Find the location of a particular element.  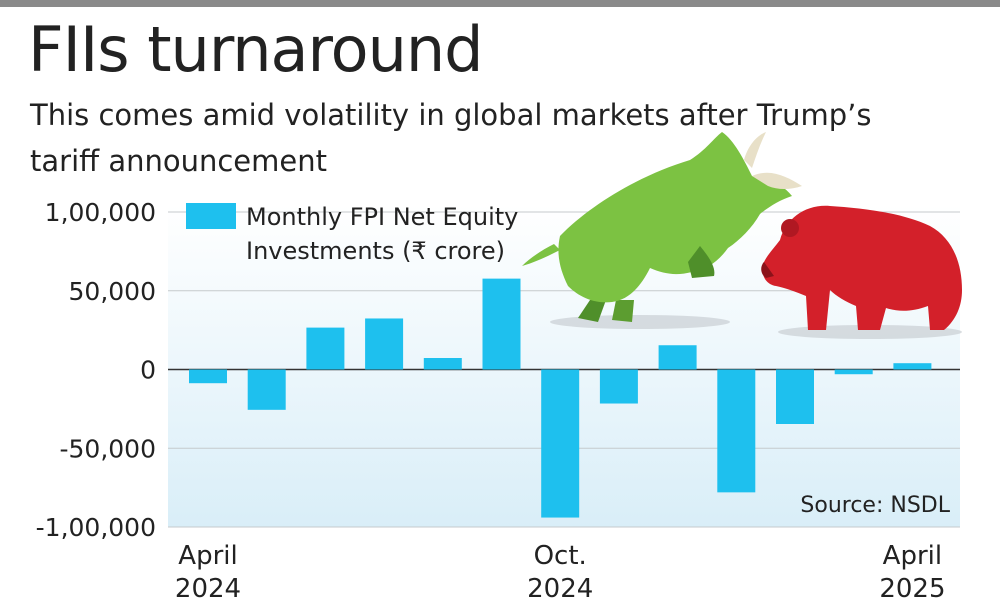

legend-label-line2: Investments (₹ crore) is located at coordinates (375, 251).